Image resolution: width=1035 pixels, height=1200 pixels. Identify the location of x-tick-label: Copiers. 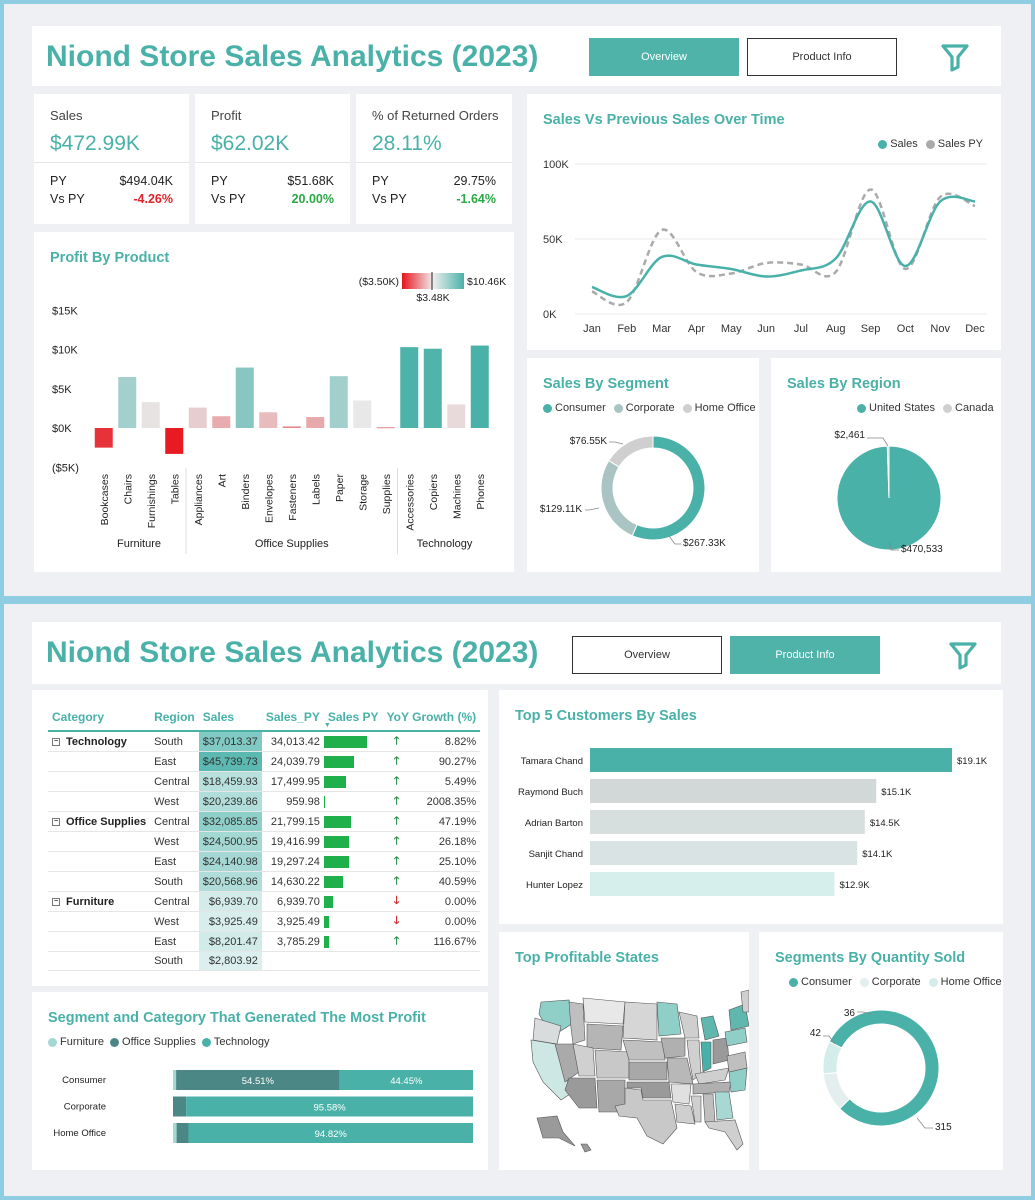
(434, 492).